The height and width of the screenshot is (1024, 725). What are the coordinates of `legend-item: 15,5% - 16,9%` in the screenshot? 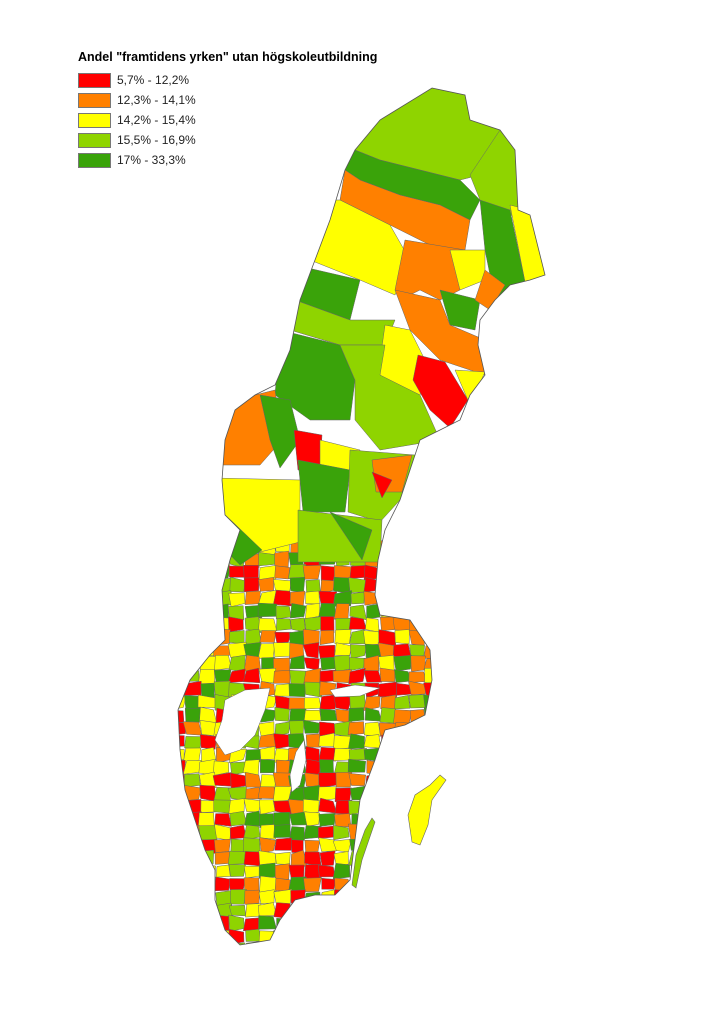 It's located at (227, 140).